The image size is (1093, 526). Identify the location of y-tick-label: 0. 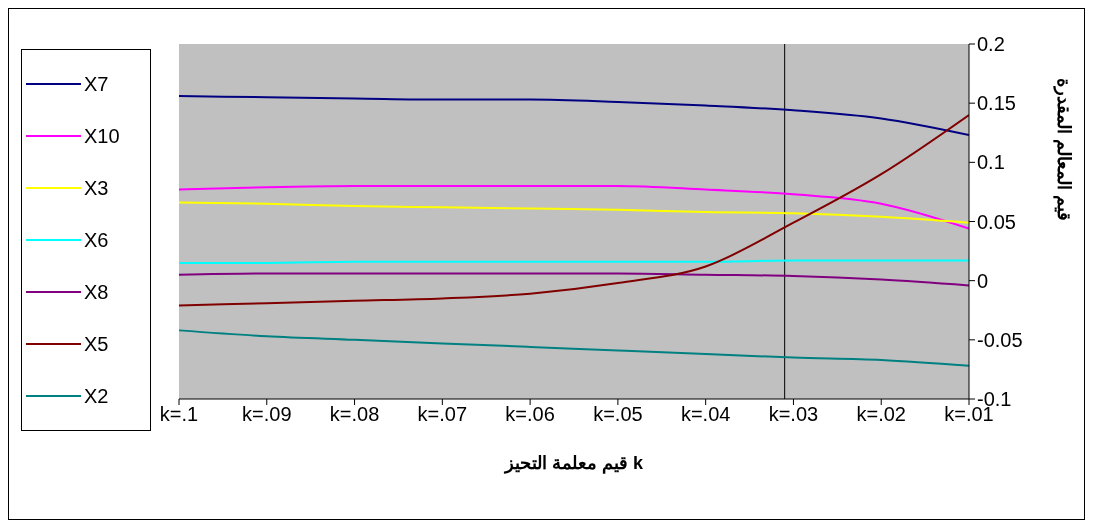
(983, 280).